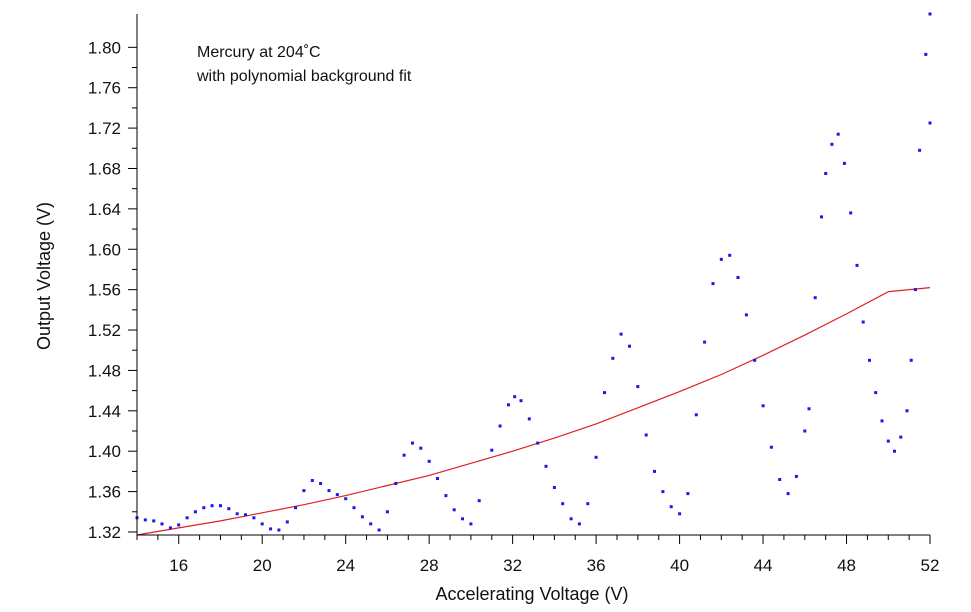  I want to click on y-axis-title: Output Voltage (V), so click(44, 276).